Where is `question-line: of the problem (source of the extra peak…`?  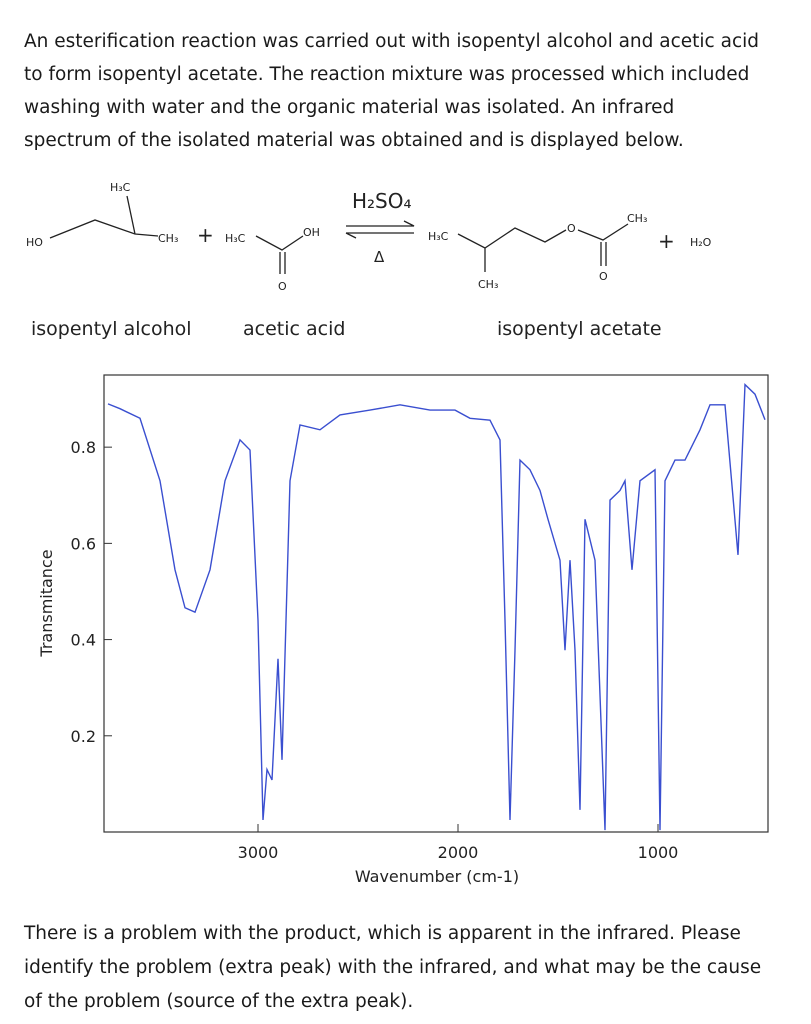
question-line: of the problem (source of the extra peak… is located at coordinates (218, 1001).